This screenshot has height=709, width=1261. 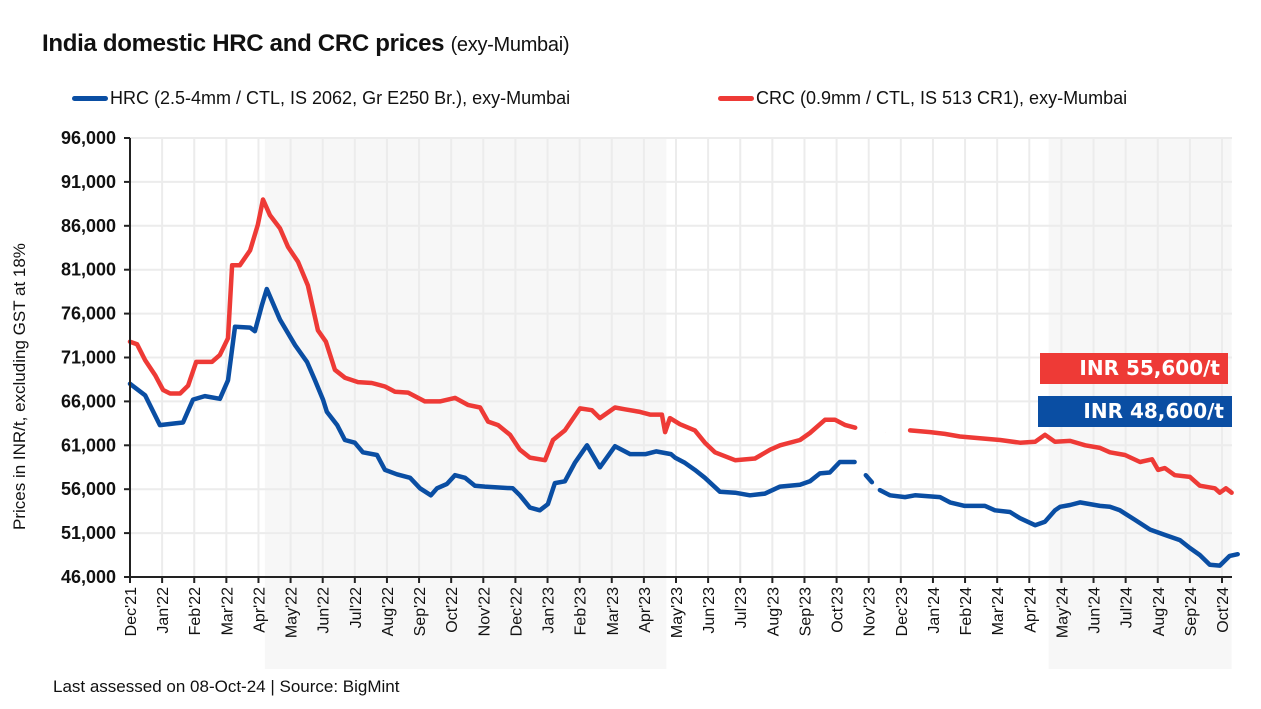 What do you see at coordinates (516, 611) in the screenshot?
I see `x-tick-label: Dec'22` at bounding box center [516, 611].